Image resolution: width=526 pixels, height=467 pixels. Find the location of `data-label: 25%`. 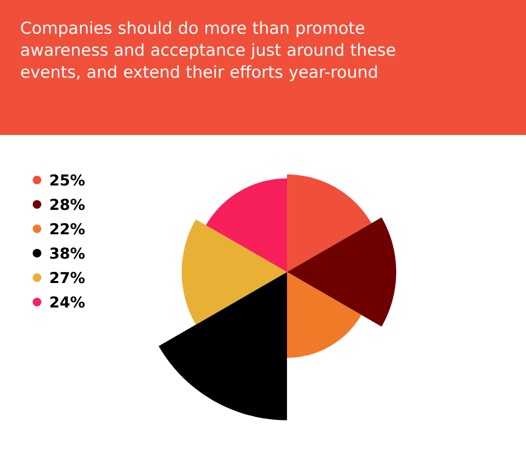

data-label: 25% is located at coordinates (67, 180).